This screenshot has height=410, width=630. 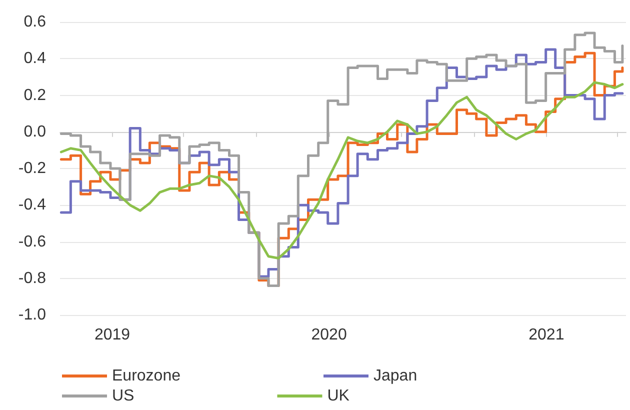 I want to click on y-tick-label: 0.0, so click(x=35, y=131).